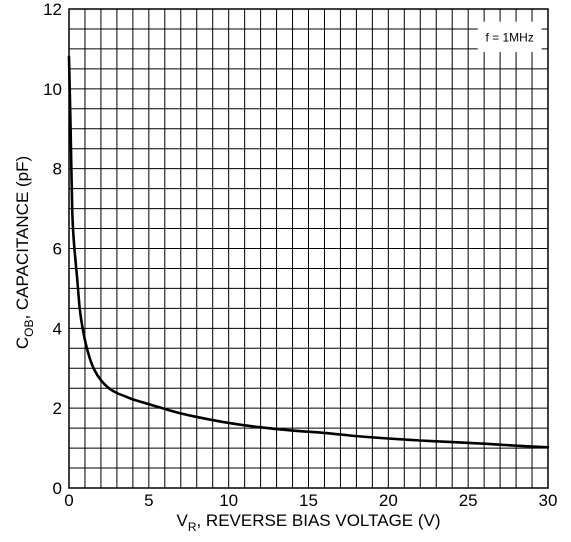  I want to click on x-tick-label: 5, so click(148, 500).